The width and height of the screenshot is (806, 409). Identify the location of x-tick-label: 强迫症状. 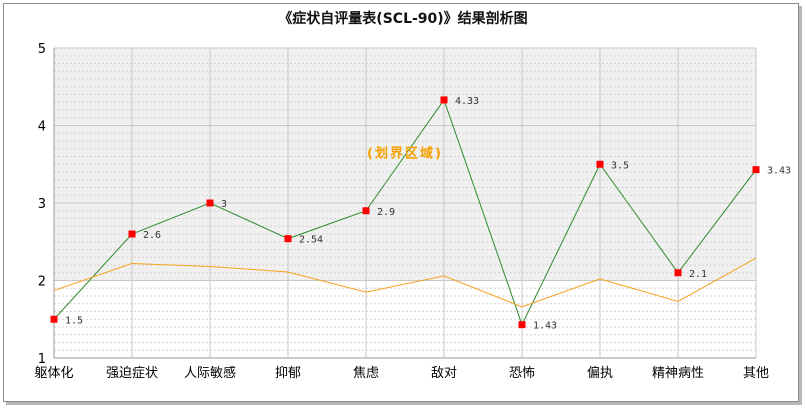
(132, 373).